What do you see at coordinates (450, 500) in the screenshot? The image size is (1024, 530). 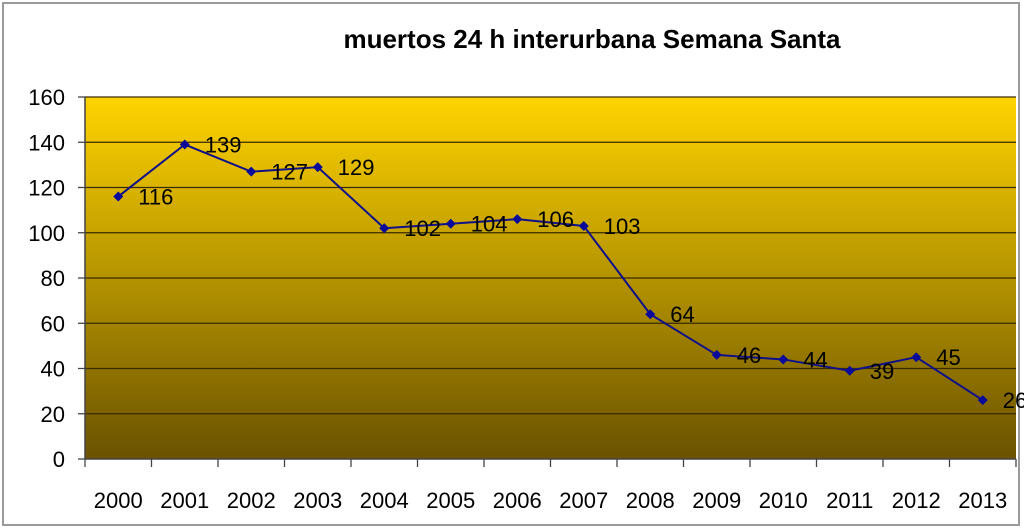 I see `x-tick-label: 2005` at bounding box center [450, 500].